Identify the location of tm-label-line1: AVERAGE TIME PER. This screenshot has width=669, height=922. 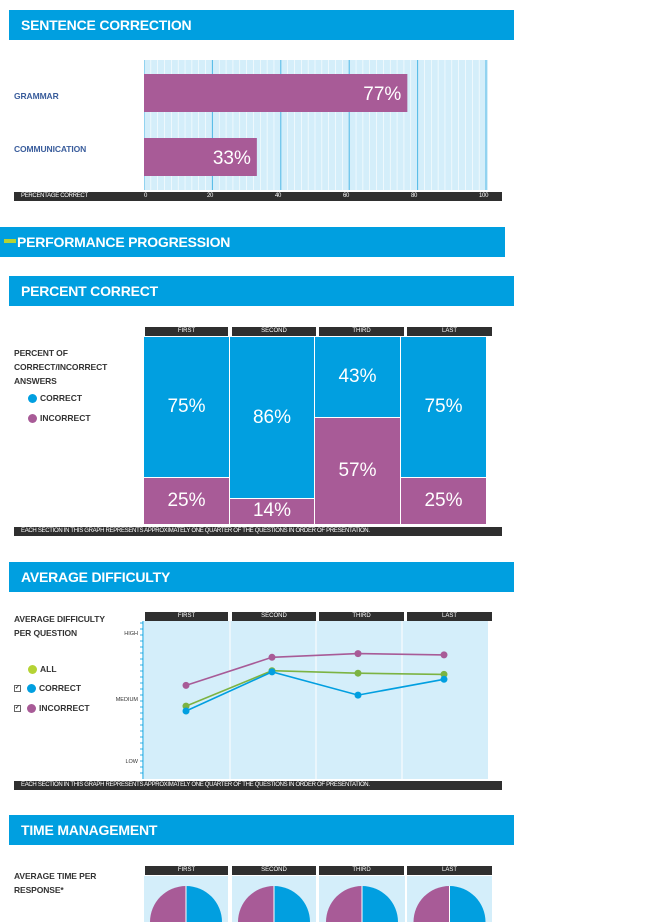
(55, 876).